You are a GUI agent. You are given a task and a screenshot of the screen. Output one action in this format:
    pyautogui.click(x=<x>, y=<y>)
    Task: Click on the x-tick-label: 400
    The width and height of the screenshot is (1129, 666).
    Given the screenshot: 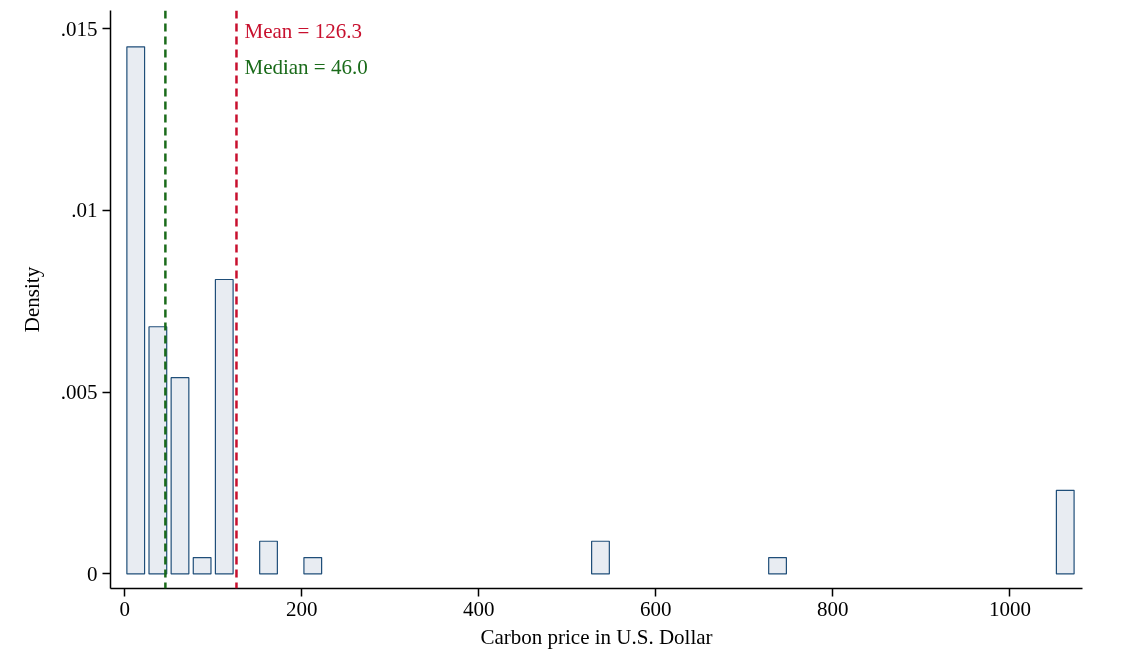 What is the action you would take?
    pyautogui.click(x=479, y=608)
    